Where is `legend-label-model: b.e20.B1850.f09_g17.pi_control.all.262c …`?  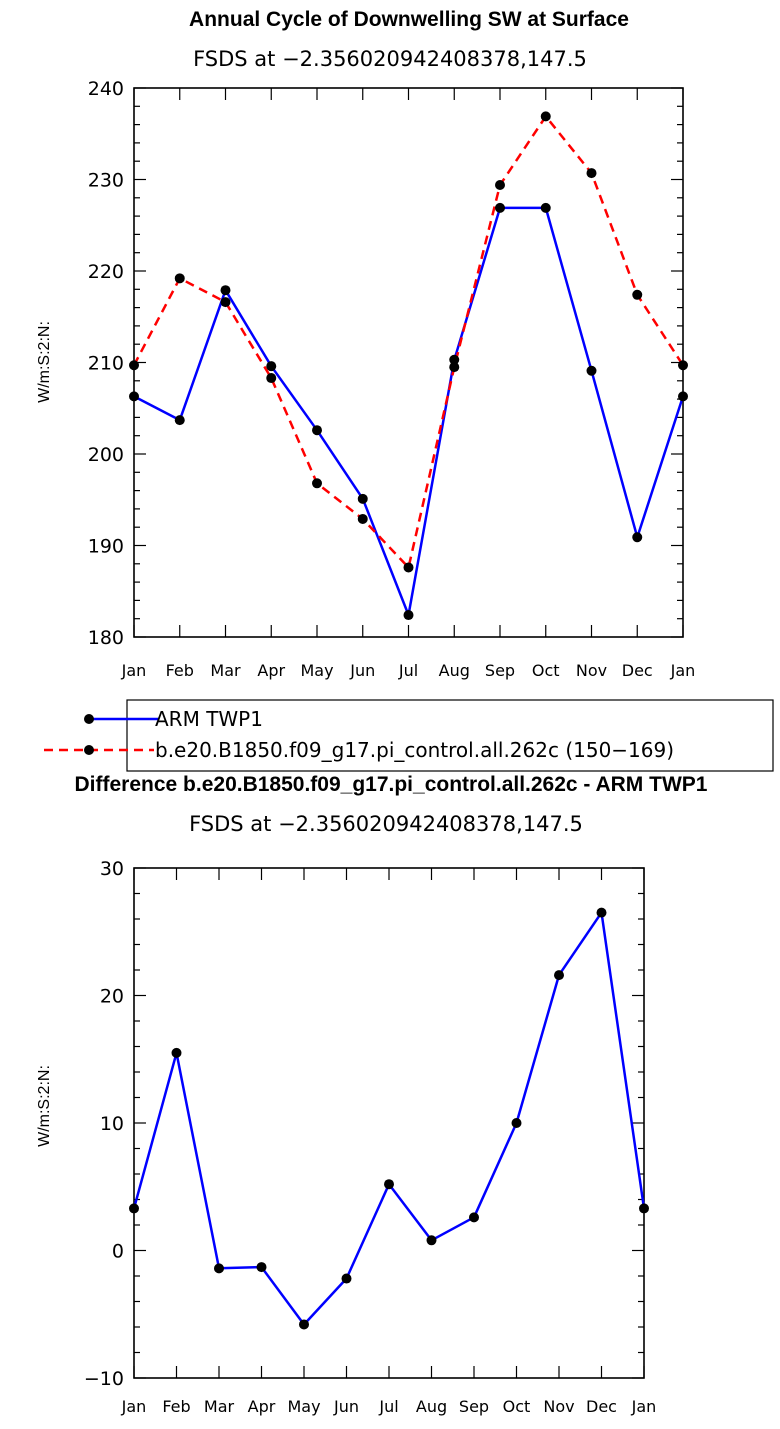
legend-label-model: b.e20.B1850.f09_g17.pi_control.all.262c … is located at coordinates (414, 750).